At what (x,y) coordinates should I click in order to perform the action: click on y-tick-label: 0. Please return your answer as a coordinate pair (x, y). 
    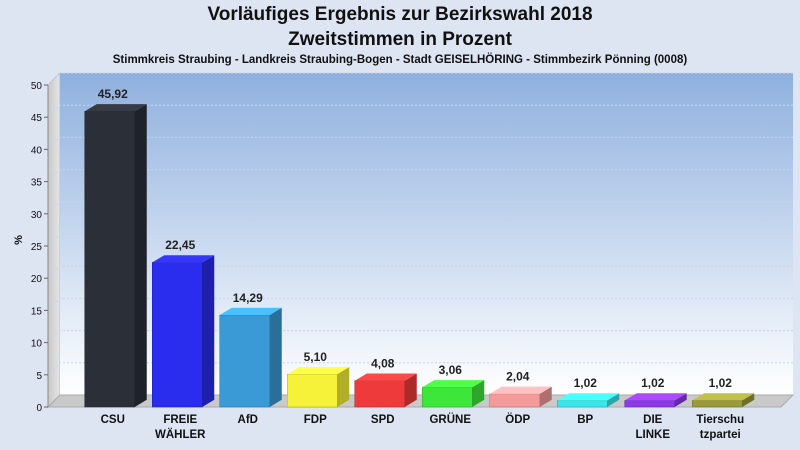
    Looking at the image, I should click on (39, 408).